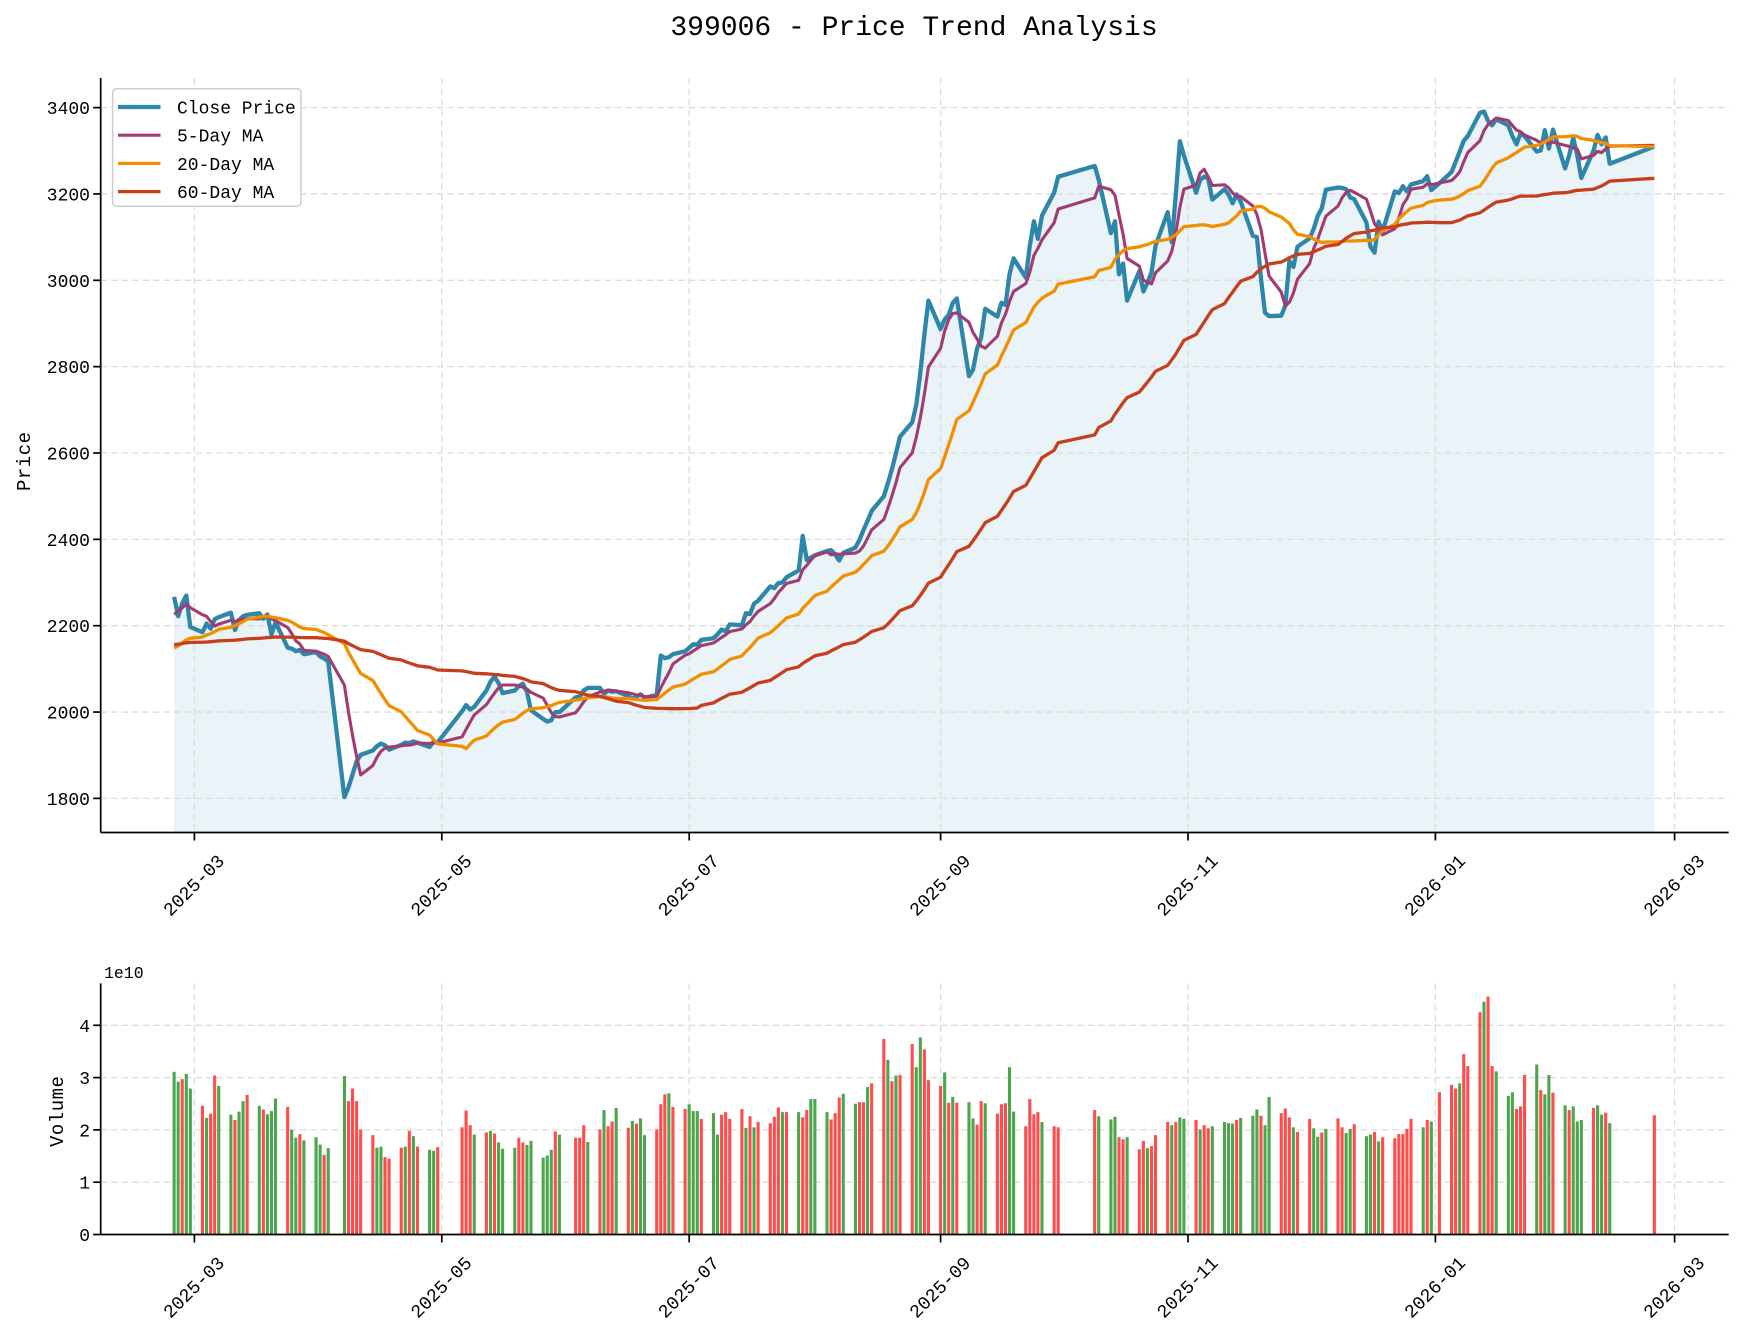  Describe the element at coordinates (225, 166) in the screenshot. I see `svg-text: 20-Day MA` at that location.